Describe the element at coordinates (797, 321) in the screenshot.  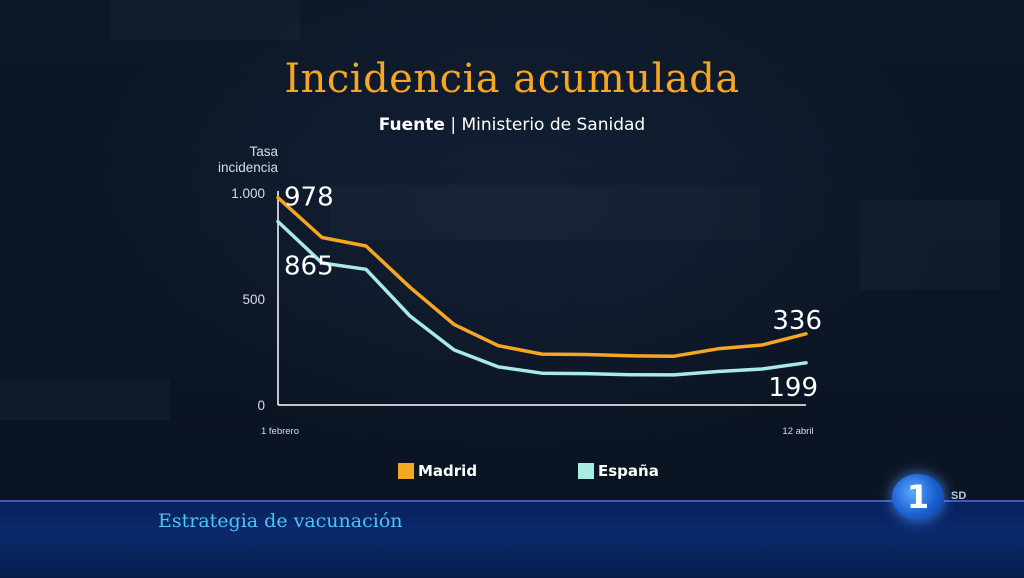
I see `data-label-madrid-end: 336` at that location.